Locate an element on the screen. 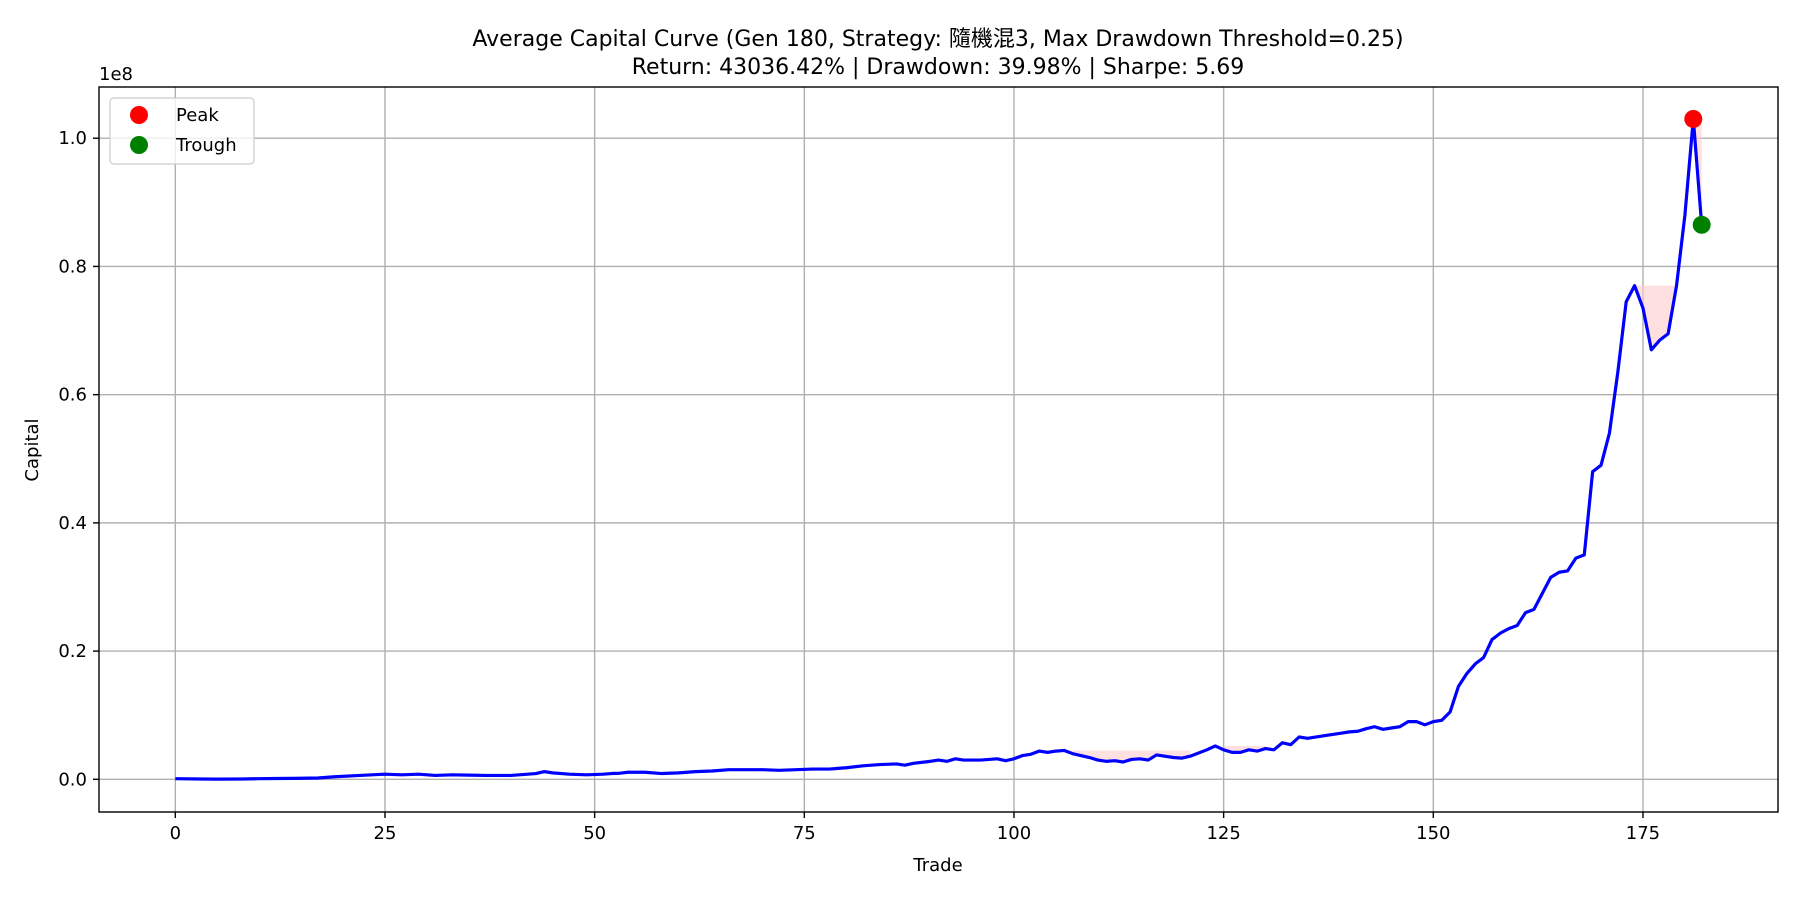 The width and height of the screenshot is (1800, 900). x-tick-label: 0 is located at coordinates (175, 833).